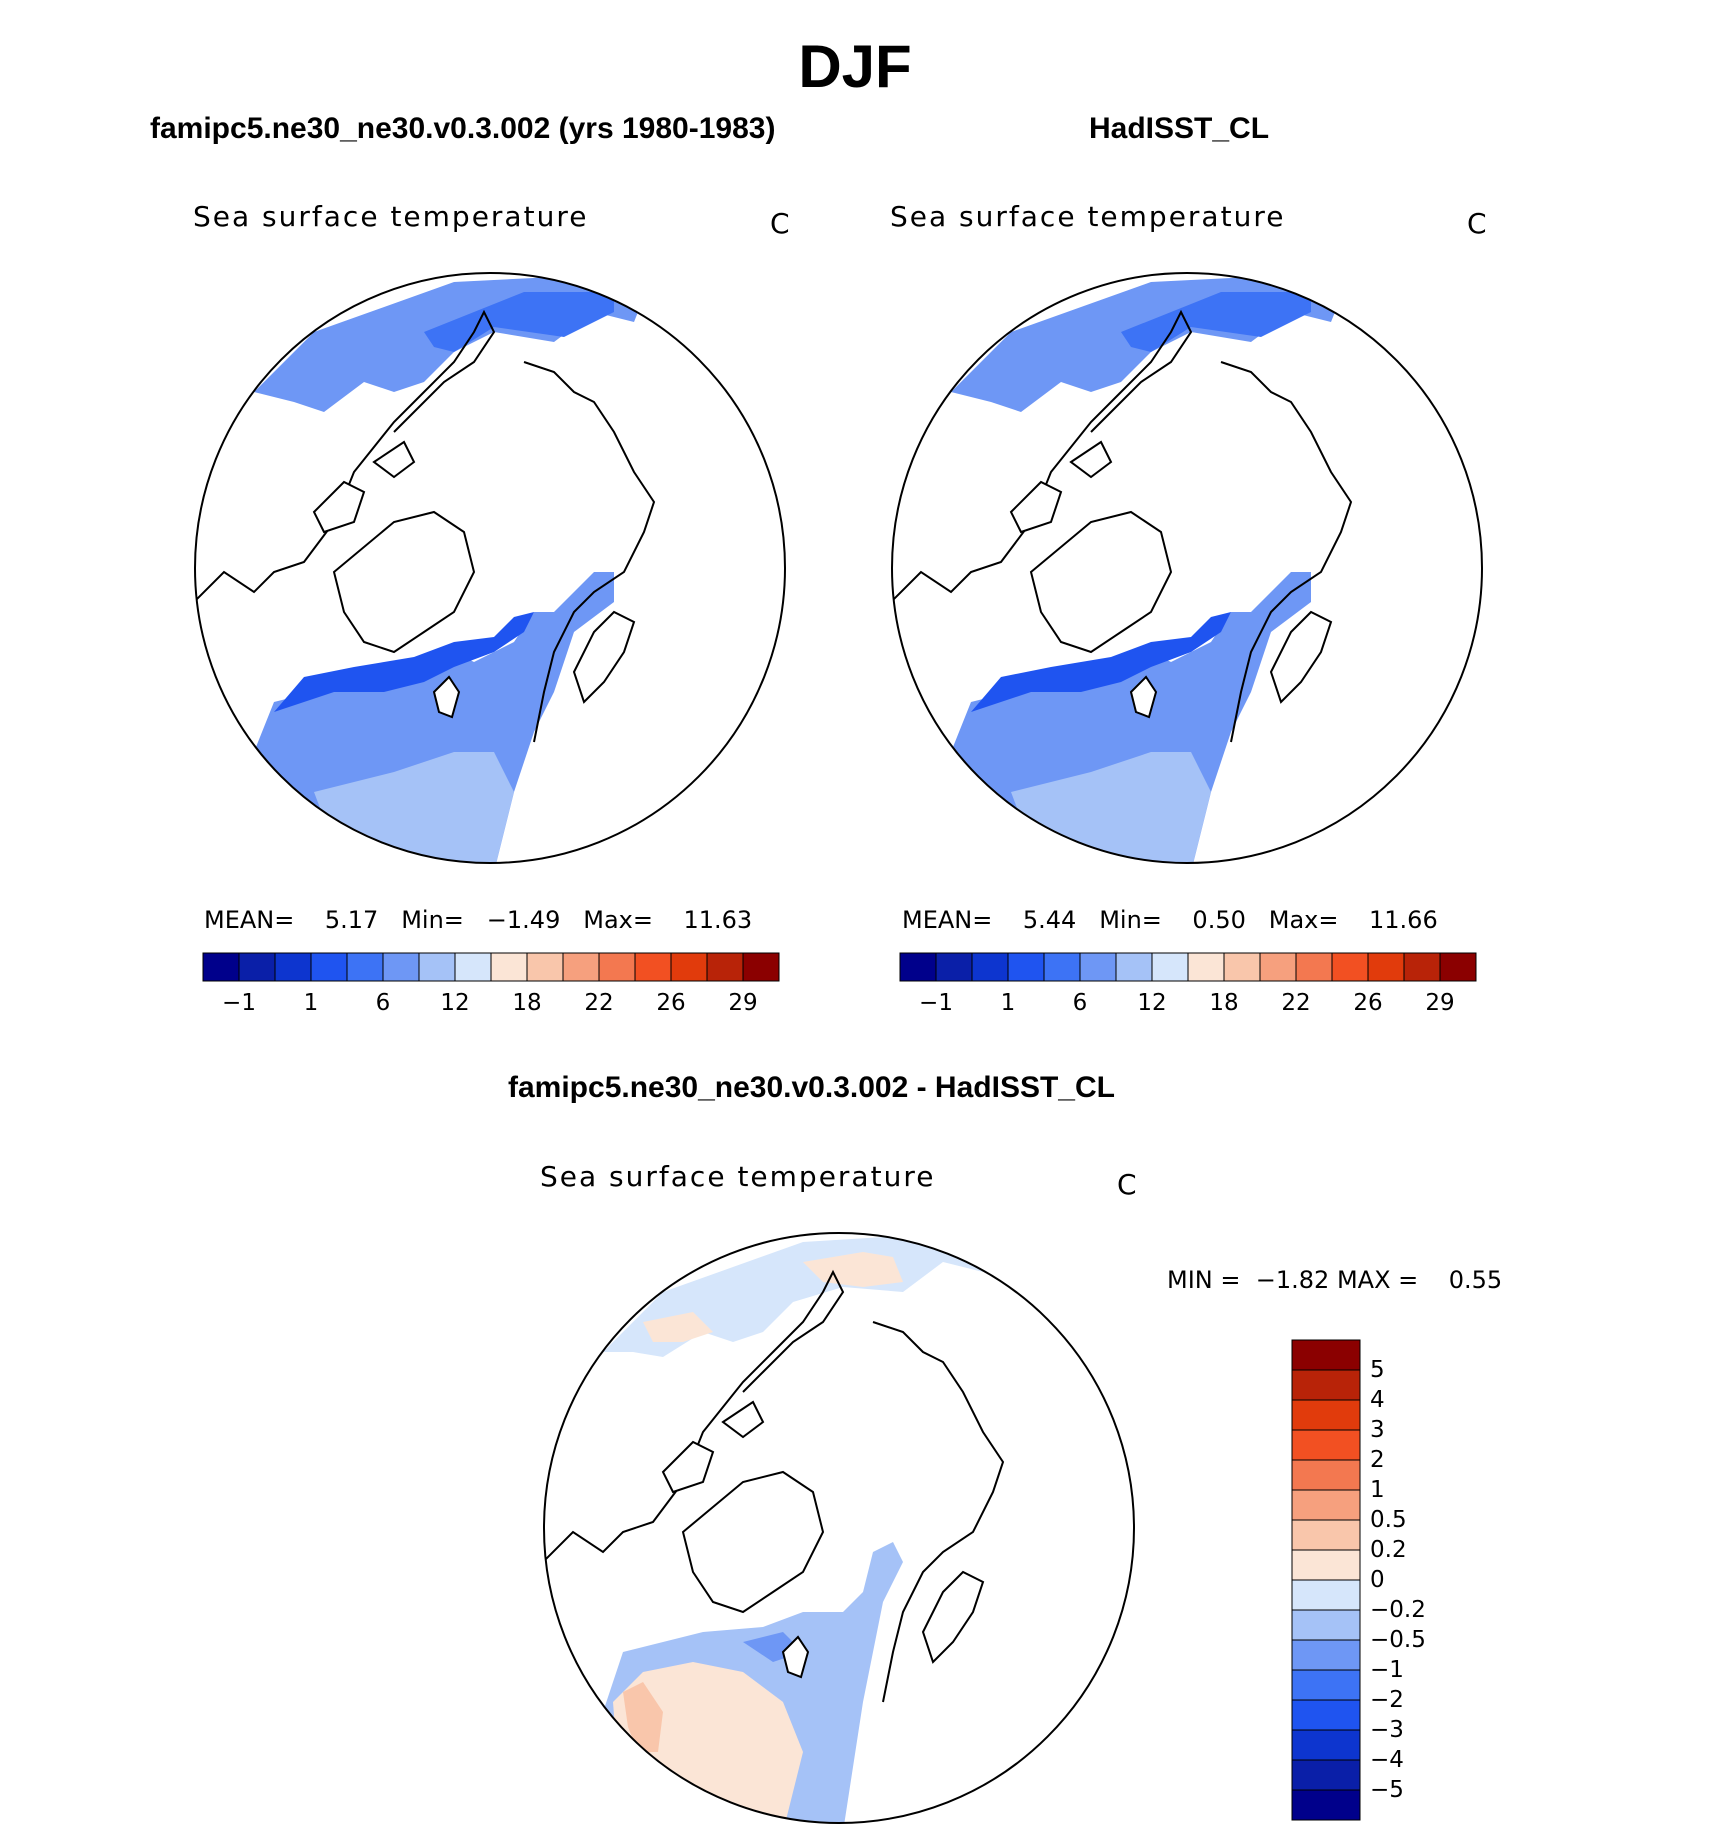 Image resolution: width=1710 pixels, height=1839 pixels. Describe the element at coordinates (1127, 1184) in the screenshot. I see `panel3-units-label: C` at that location.